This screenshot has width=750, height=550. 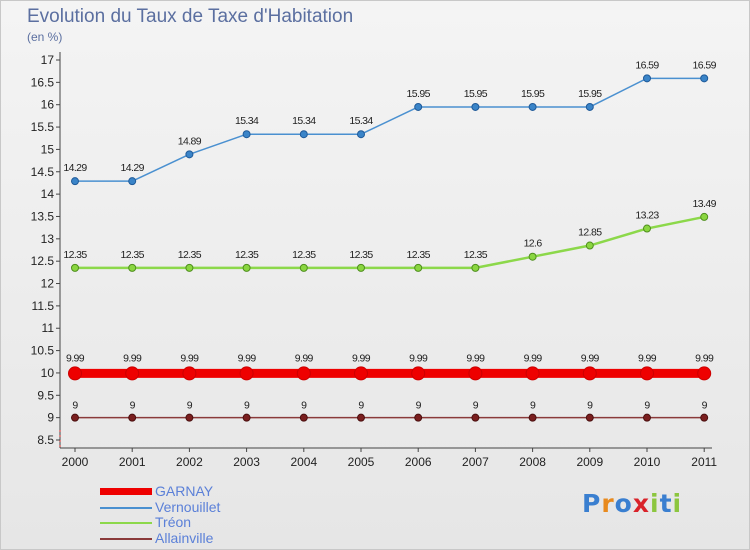 I want to click on x-tick-label: 2010, so click(x=647, y=462).